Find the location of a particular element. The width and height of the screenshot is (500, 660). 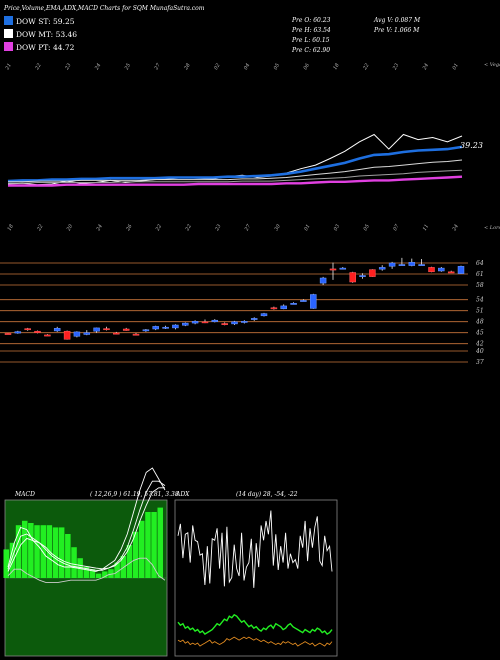

price-tick-label: 42 is located at coordinates (479, 344).